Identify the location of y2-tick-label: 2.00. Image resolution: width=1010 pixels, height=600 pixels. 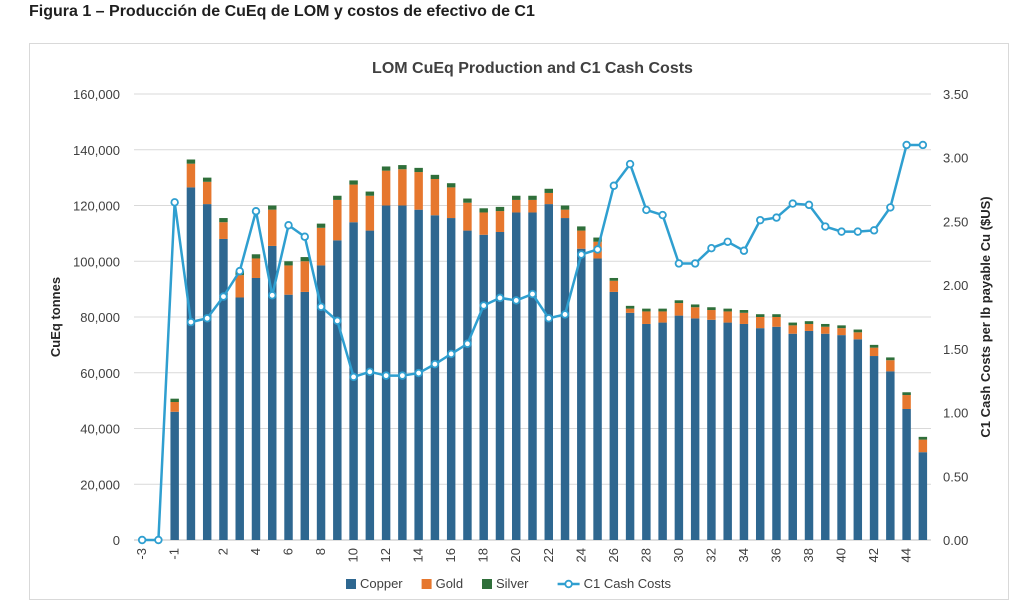
(955, 285).